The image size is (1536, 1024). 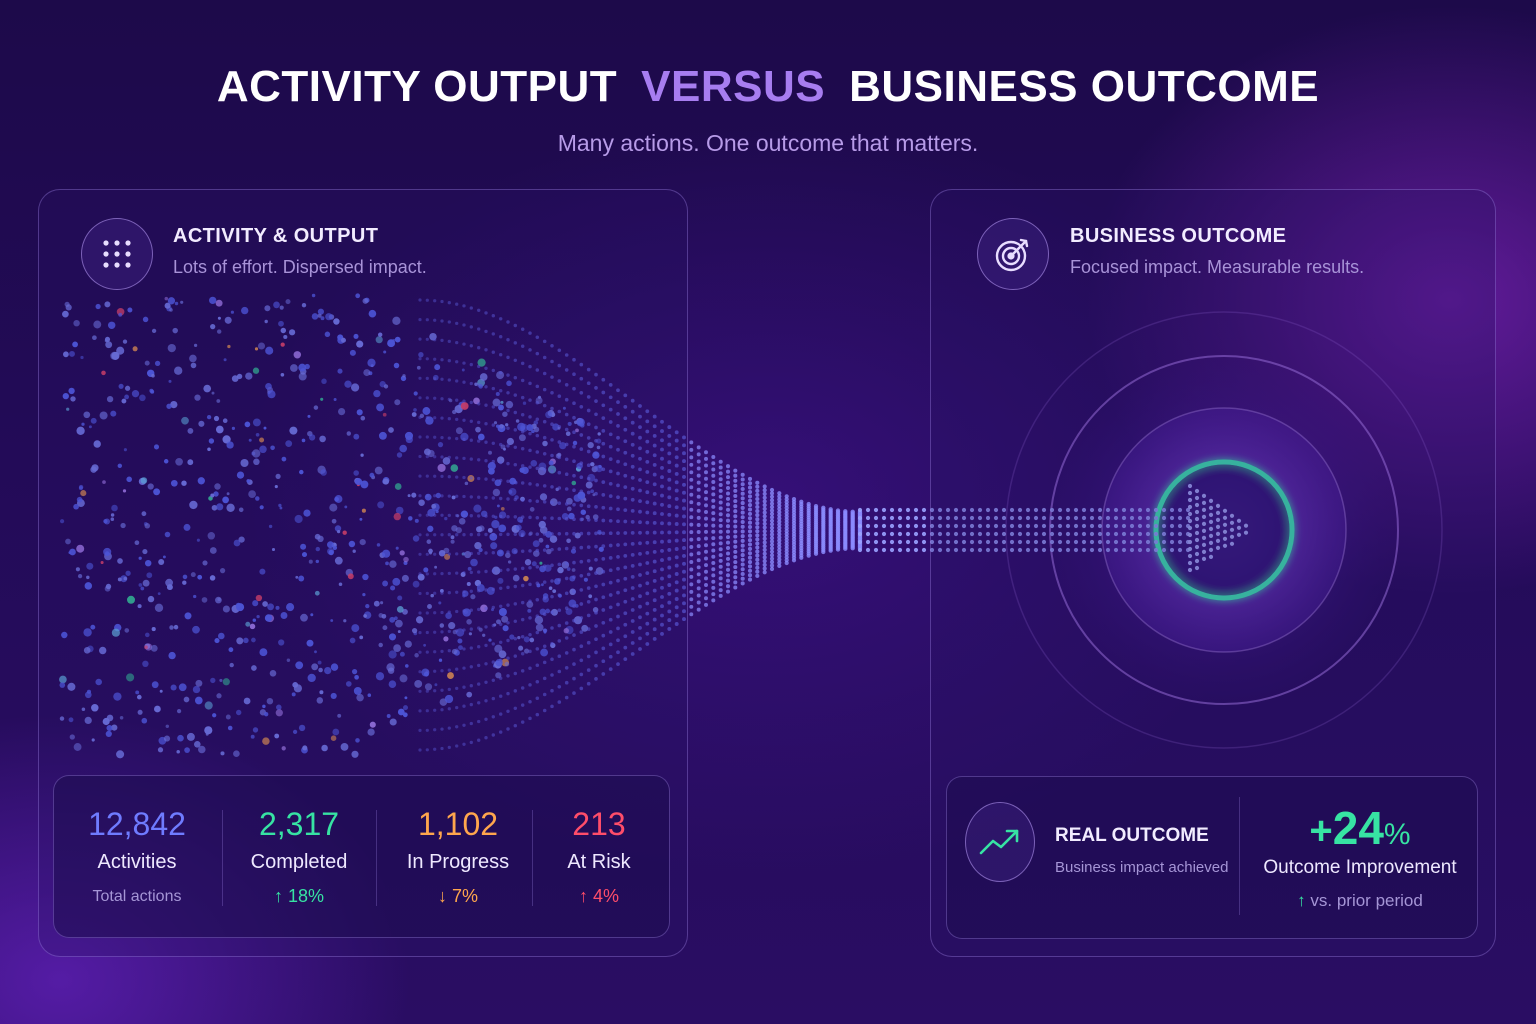 What do you see at coordinates (1358, 828) in the screenshot?
I see `outcome-value: 24` at bounding box center [1358, 828].